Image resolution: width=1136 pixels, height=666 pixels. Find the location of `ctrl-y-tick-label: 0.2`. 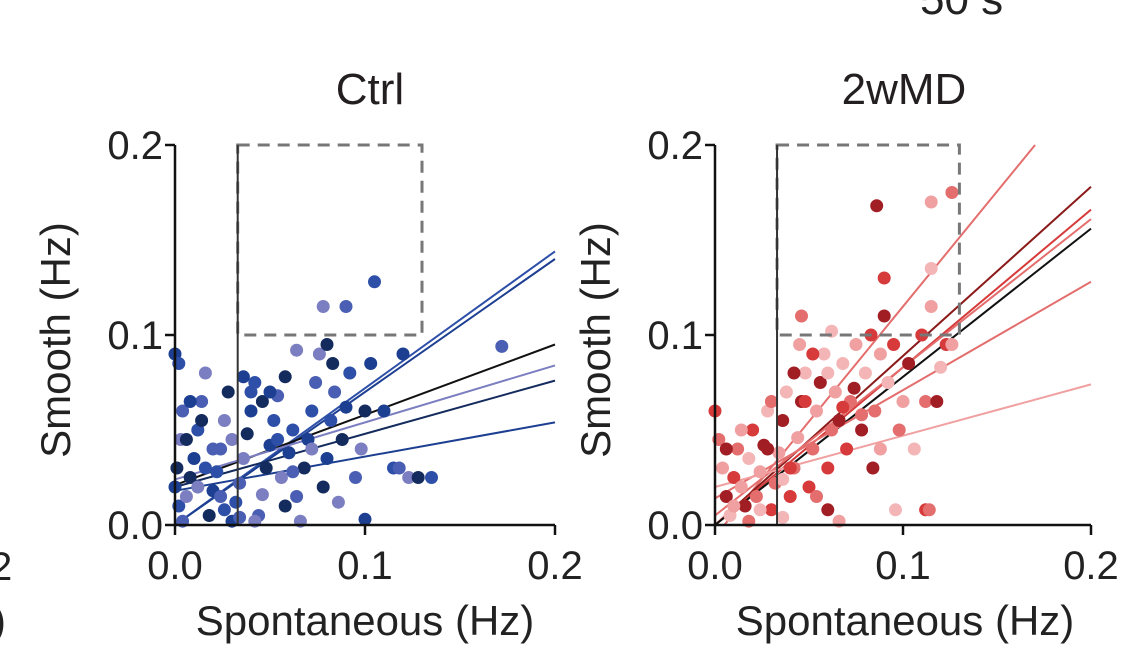

ctrl-y-tick-label: 0.2 is located at coordinates (135, 146).